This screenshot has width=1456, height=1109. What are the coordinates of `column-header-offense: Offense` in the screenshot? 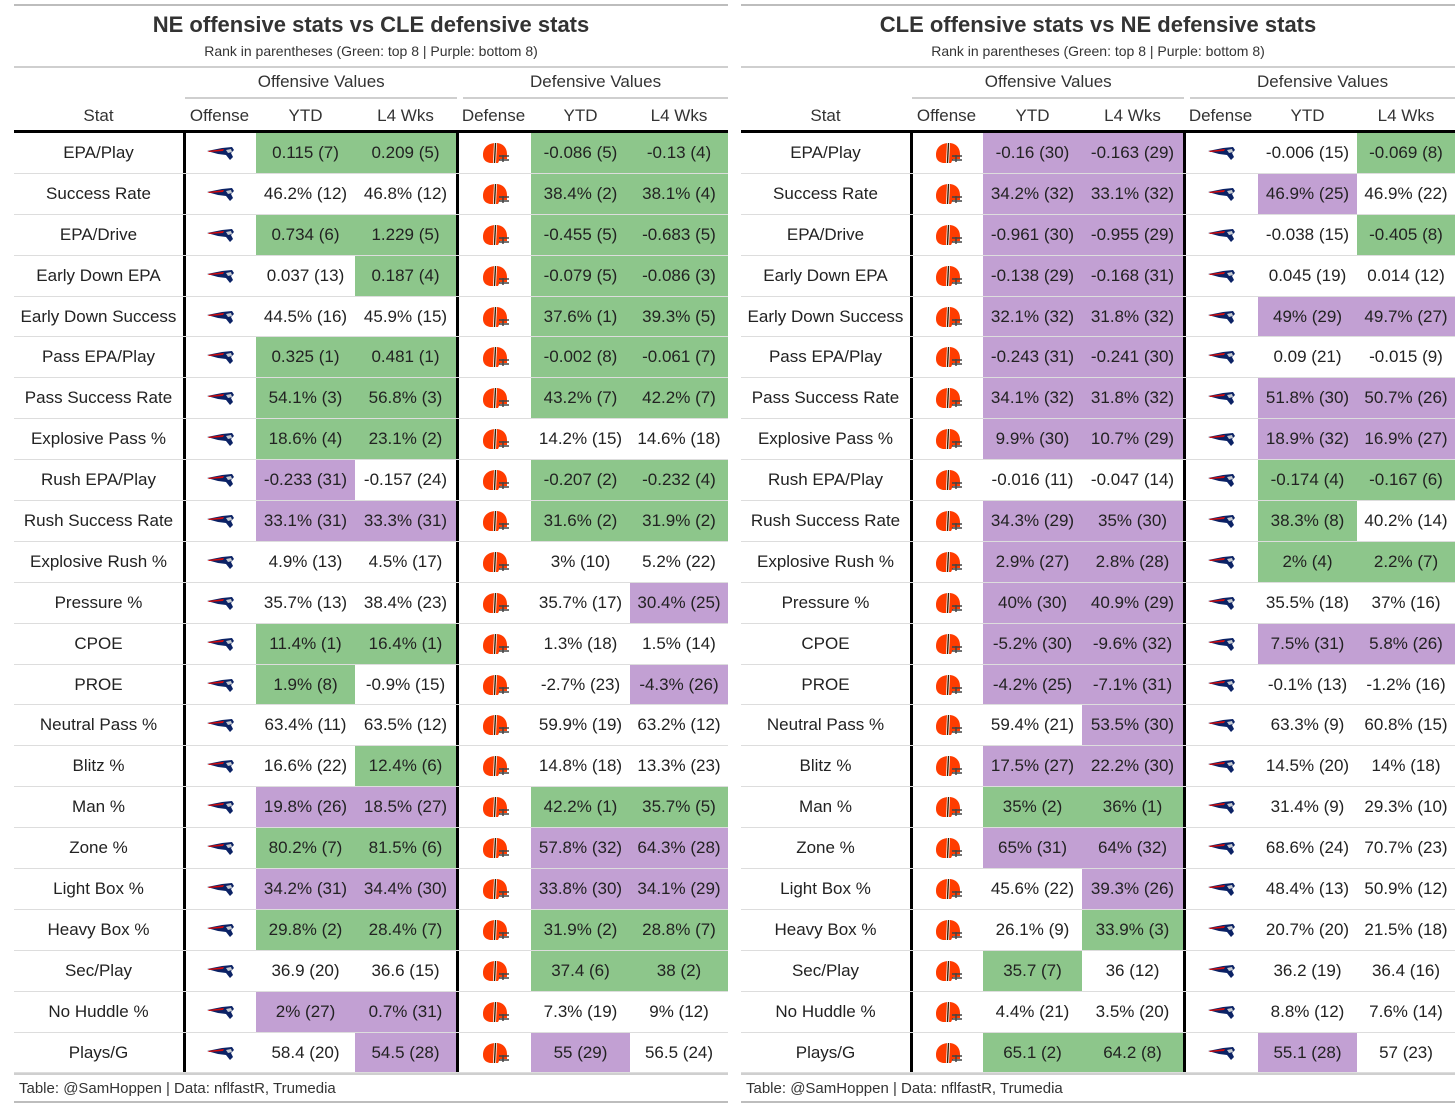 It's located at (219, 115).